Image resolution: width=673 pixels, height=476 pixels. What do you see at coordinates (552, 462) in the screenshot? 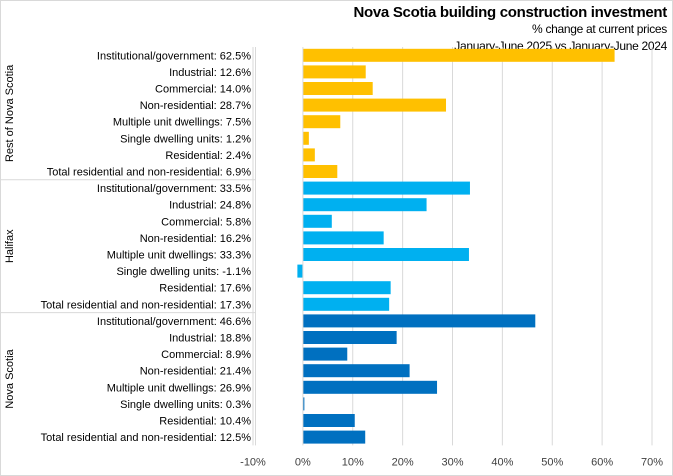
I see `x-tick-label: 50%` at bounding box center [552, 462].